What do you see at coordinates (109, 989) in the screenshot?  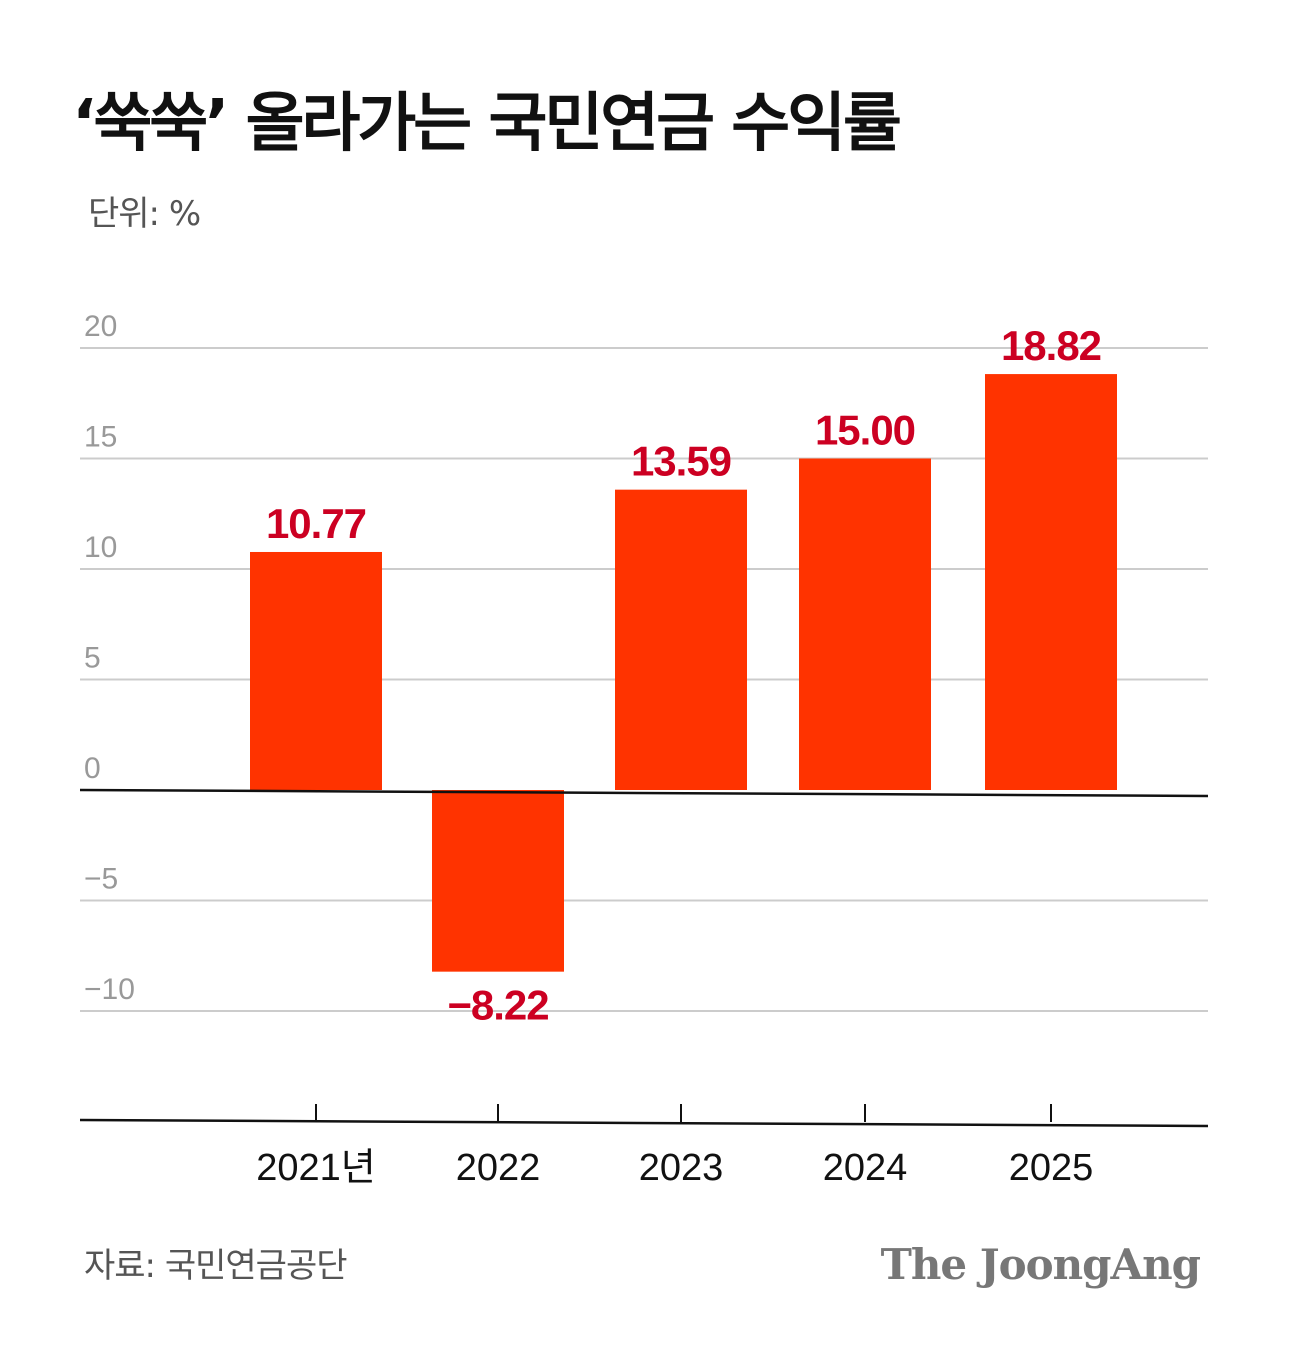 I see `y-tick-label: −10` at bounding box center [109, 989].